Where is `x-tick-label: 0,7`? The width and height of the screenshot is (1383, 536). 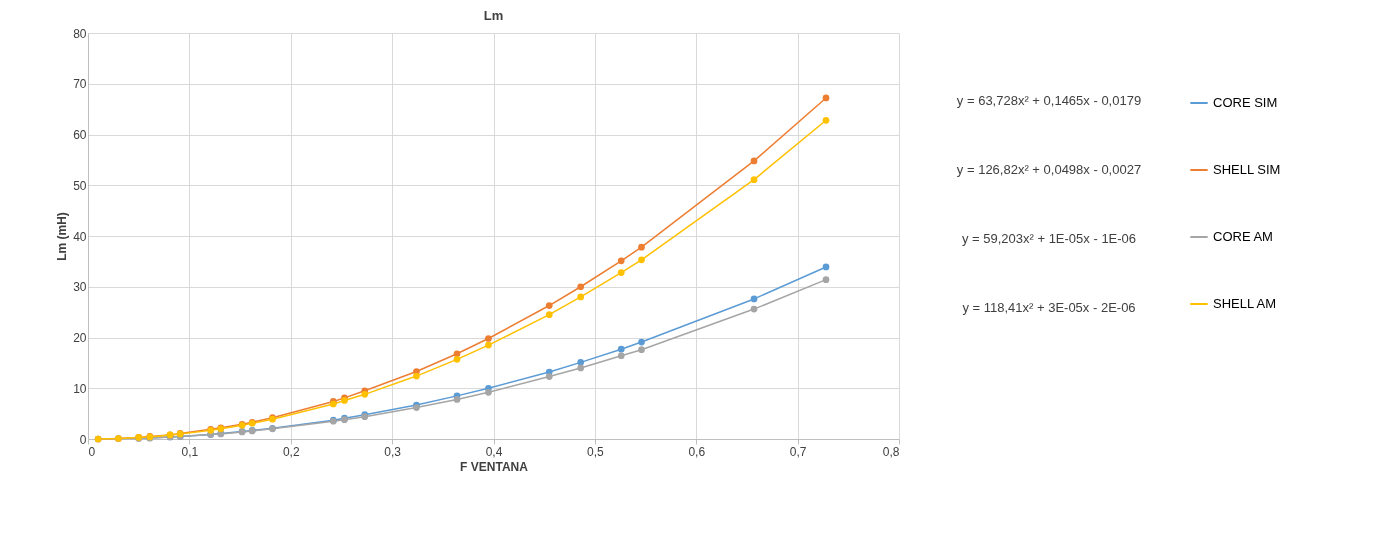
x-tick-label: 0,7 is located at coordinates (798, 451).